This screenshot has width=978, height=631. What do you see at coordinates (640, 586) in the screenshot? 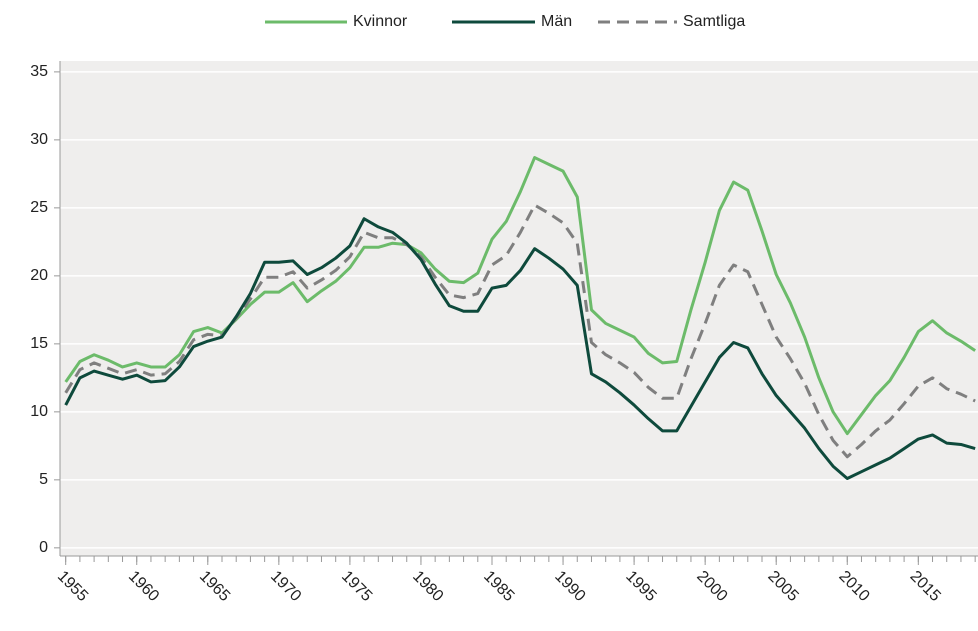
I see `x-tick-label: 1995` at bounding box center [640, 586].